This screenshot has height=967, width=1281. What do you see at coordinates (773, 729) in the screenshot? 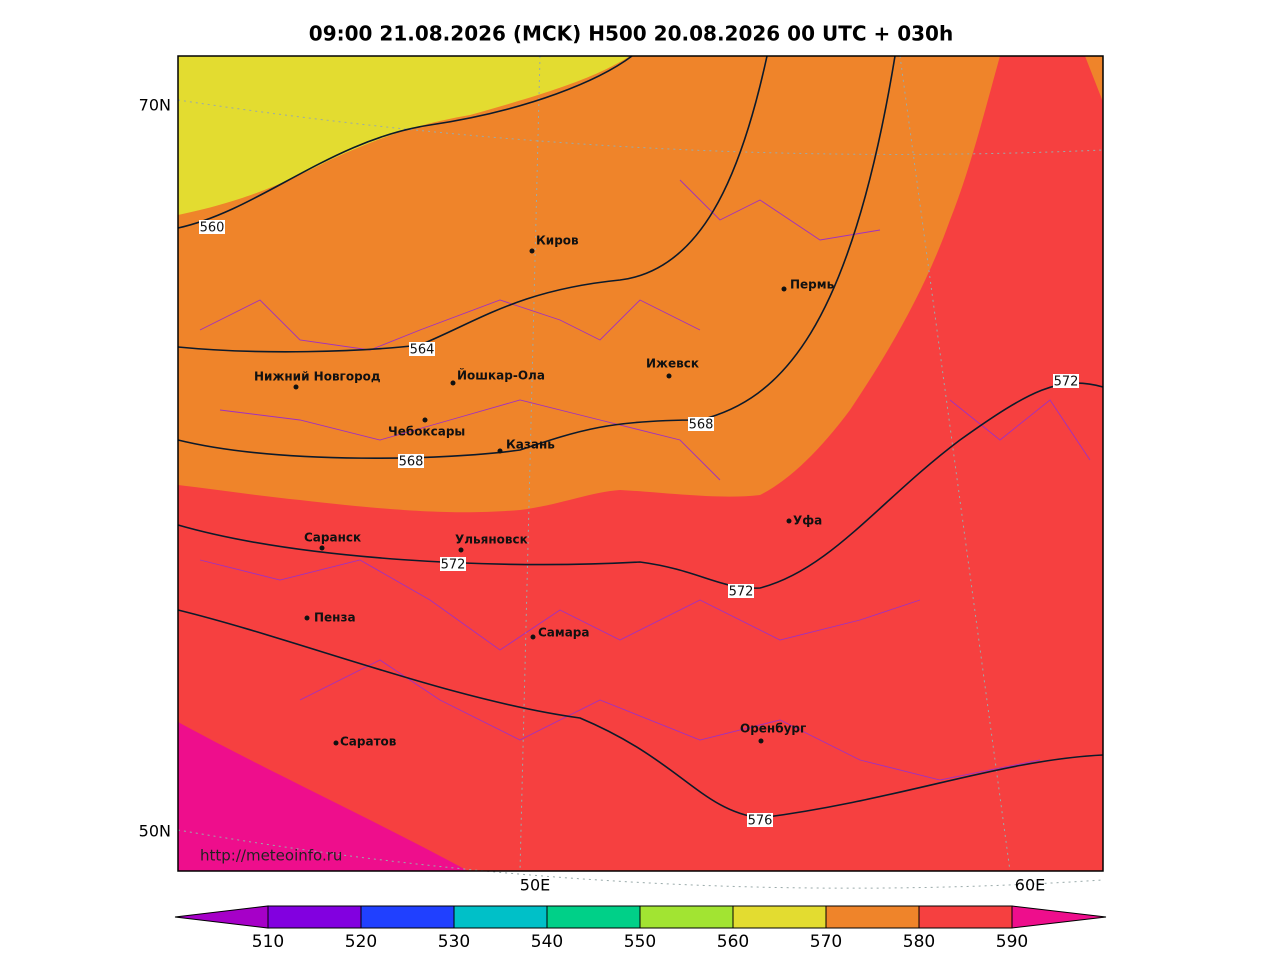
I see `city-label: Оренбург` at bounding box center [773, 729].